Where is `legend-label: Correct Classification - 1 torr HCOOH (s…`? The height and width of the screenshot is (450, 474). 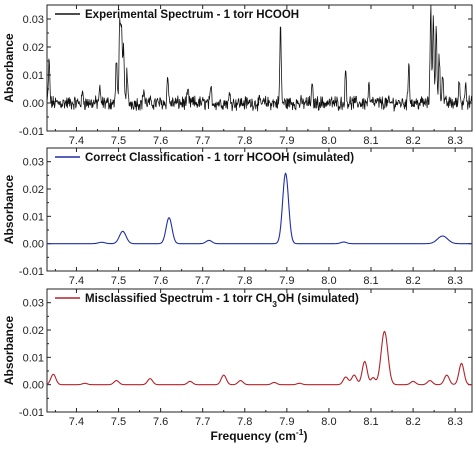 legend-label: Correct Classification - 1 torr HCOOH (s… is located at coordinates (219, 158).